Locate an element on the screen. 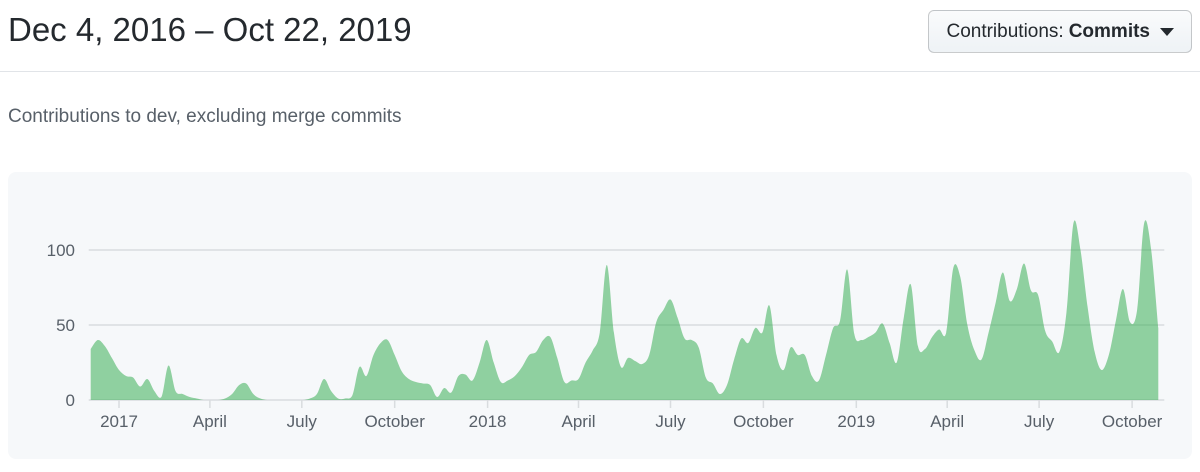  y-axis-label: 100 is located at coordinates (61, 250).